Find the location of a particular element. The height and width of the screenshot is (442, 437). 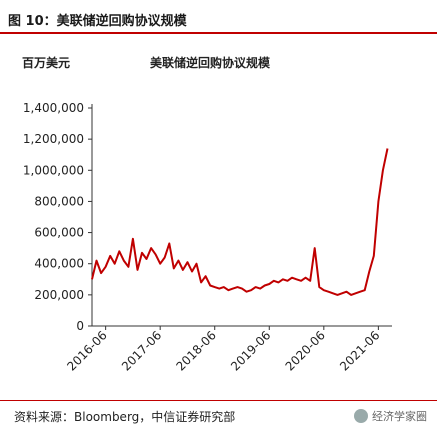

x-tick-label: 2021-06 is located at coordinates (359, 350).